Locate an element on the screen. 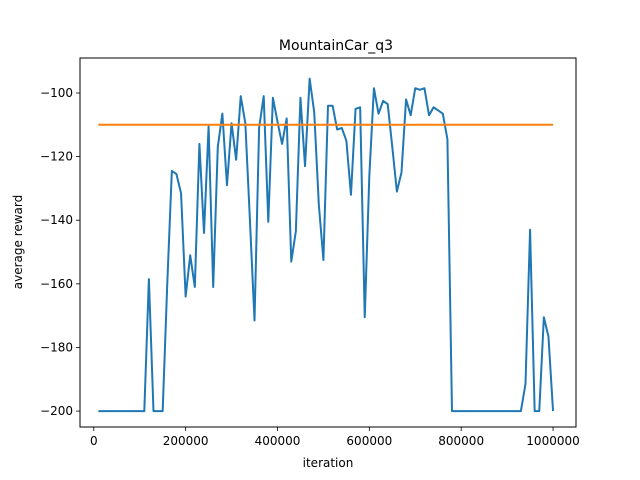 This screenshot has width=640, height=480. x-tick-label: 400000 is located at coordinates (278, 441).